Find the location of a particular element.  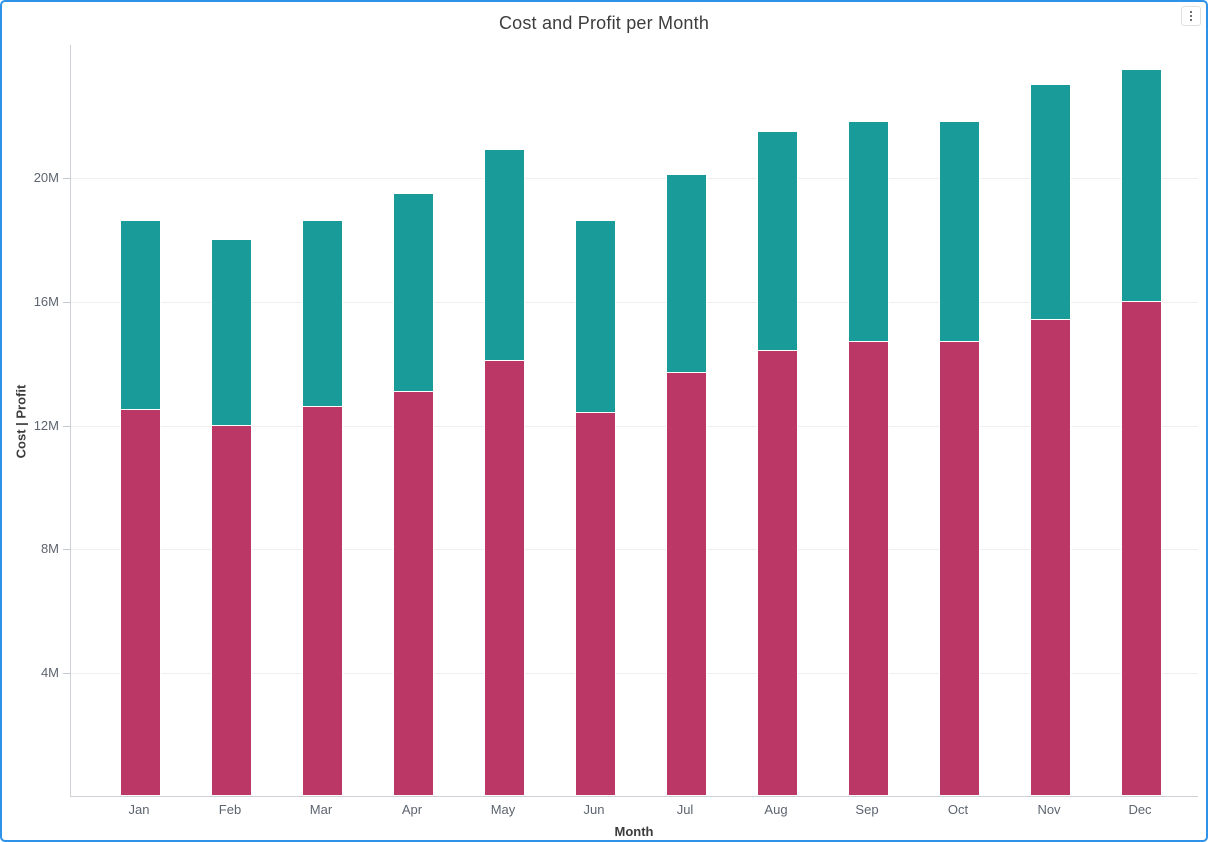

y-tick-label: 8M is located at coordinates (49, 549).